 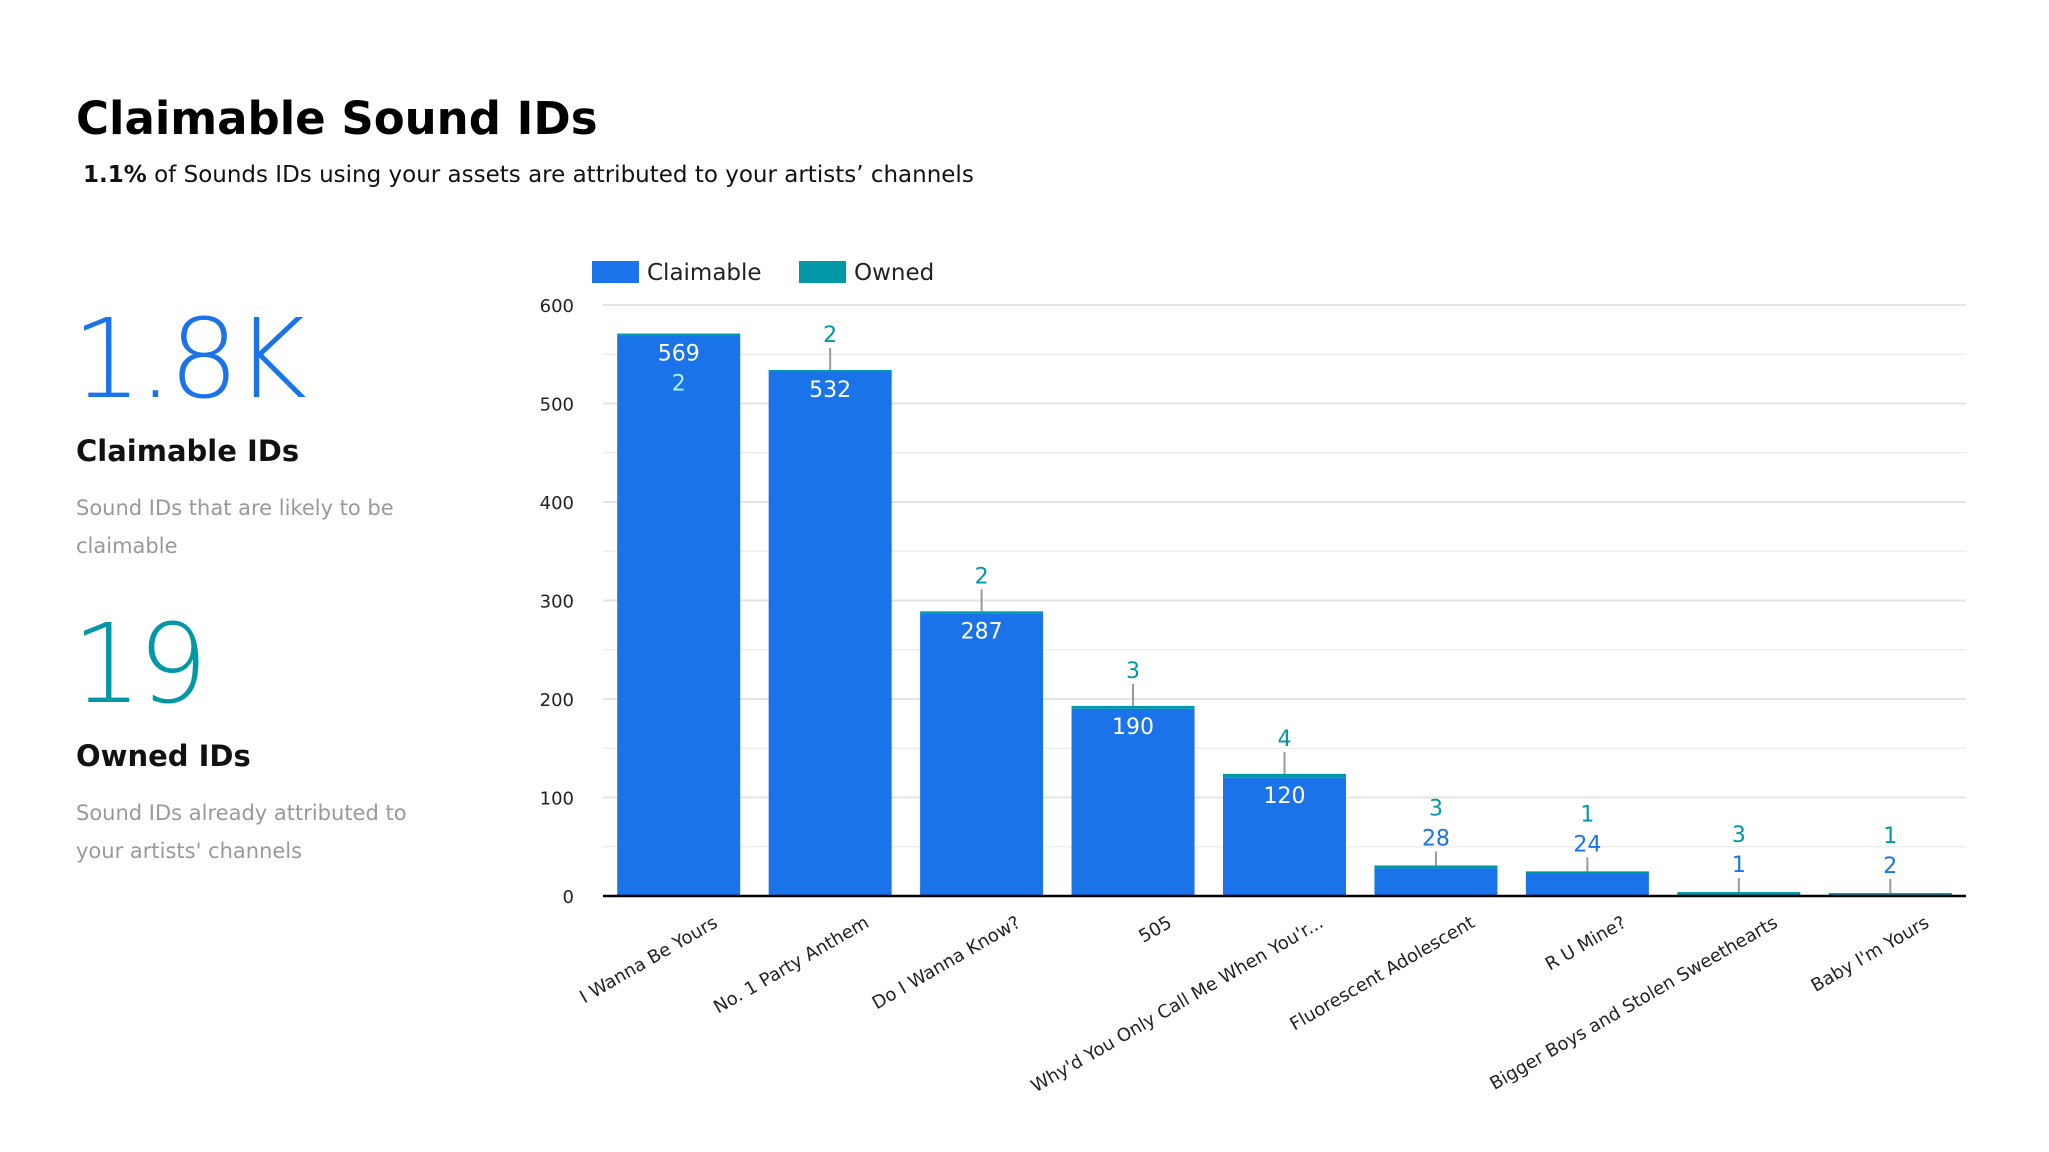 What do you see at coordinates (557, 602) in the screenshot?
I see `y-tick-label: 300` at bounding box center [557, 602].